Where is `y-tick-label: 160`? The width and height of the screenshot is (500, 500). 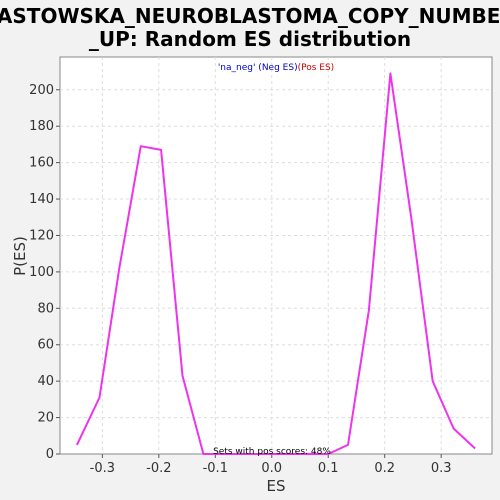
y-tick-label: 160 is located at coordinates (41, 163).